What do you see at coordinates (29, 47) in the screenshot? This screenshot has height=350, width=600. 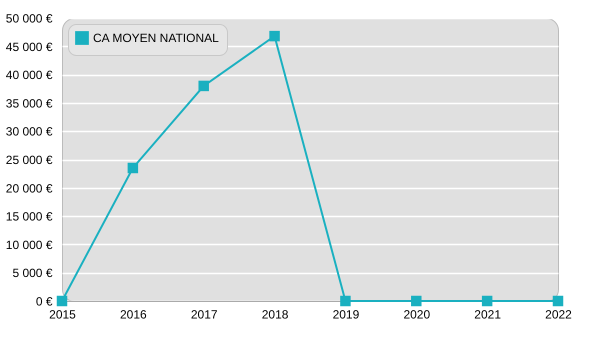 I see `y-tick-label: 45 000 €` at bounding box center [29, 47].